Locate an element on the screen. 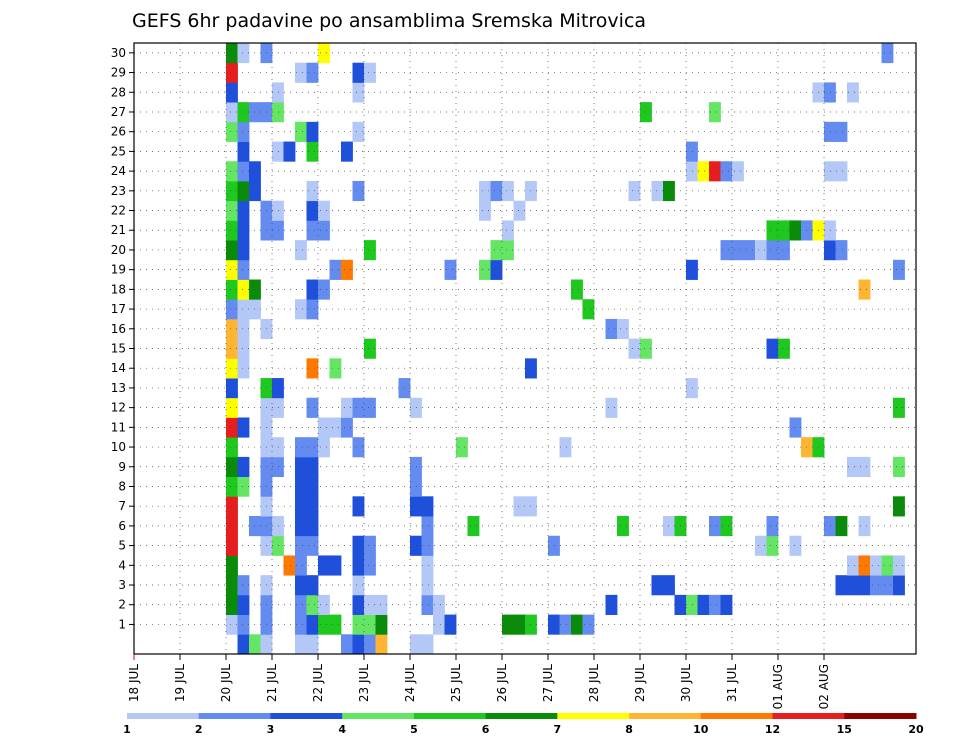 This screenshot has height=742, width=960. y-tick-label: 27 is located at coordinates (118, 112).